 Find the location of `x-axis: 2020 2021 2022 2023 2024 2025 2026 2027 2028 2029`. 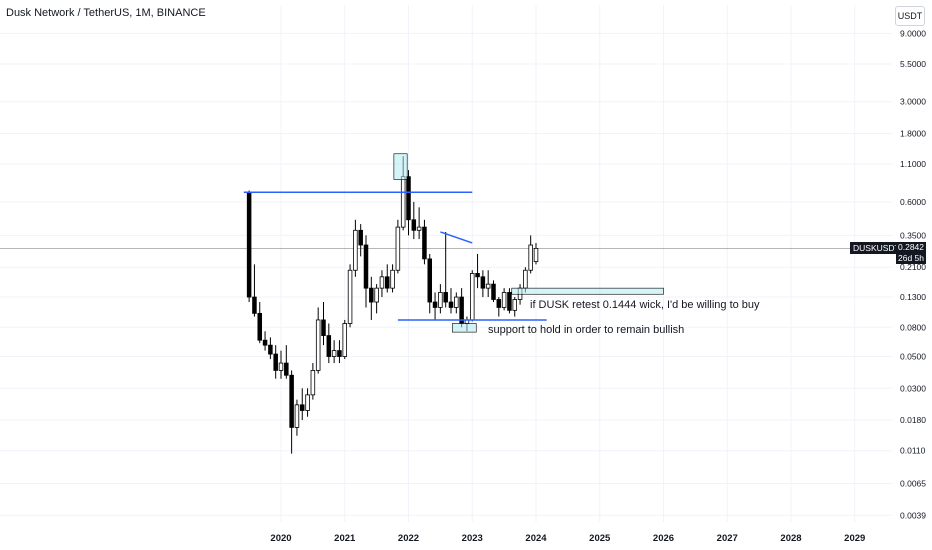

x-axis: 2020 2021 2022 2023 2024 2025 2026 2027 2028 2029 is located at coordinates (567, 538).